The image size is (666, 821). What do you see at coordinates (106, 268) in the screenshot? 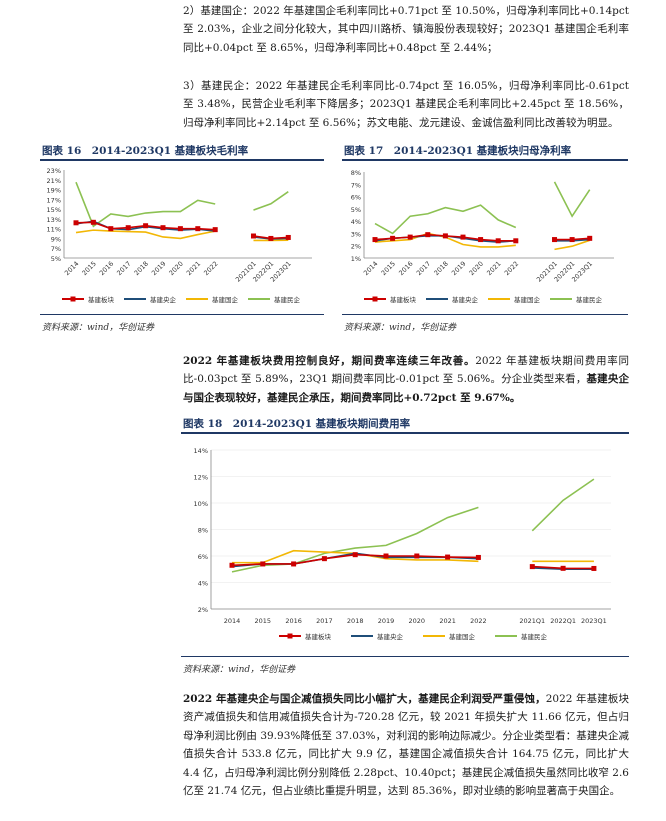
I see `x-tick-label: 2016` at bounding box center [106, 268].